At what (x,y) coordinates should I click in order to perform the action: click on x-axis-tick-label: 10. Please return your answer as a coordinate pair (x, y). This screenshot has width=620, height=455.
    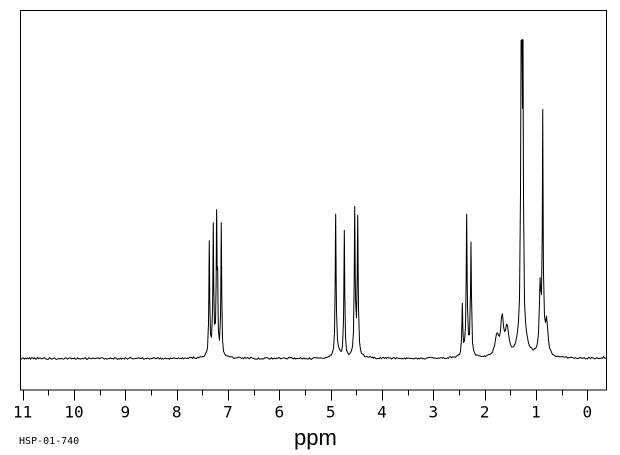
    Looking at the image, I should click on (73, 412).